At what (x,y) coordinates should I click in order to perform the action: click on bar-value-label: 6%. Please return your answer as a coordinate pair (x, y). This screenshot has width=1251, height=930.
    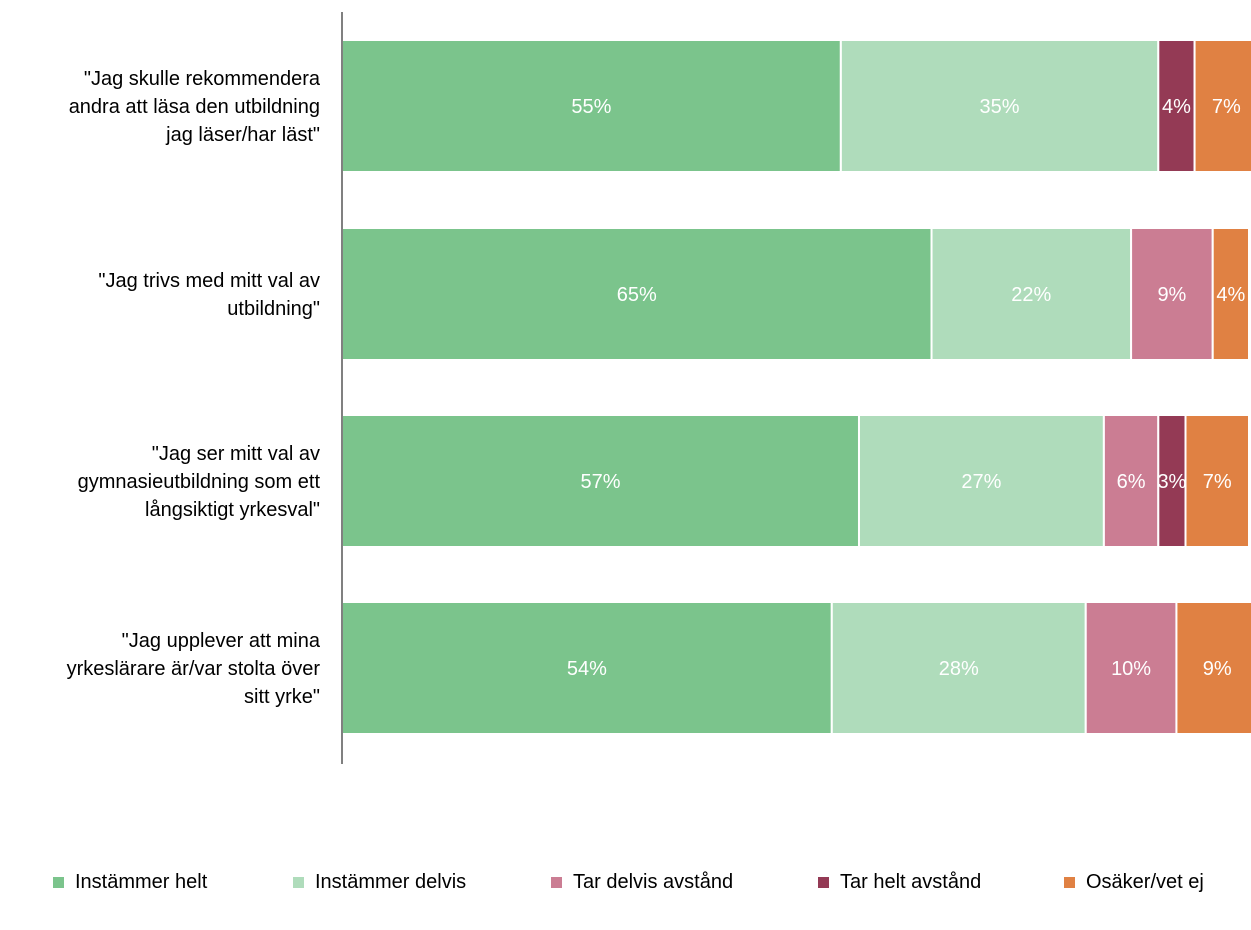
    Looking at the image, I should click on (1131, 482).